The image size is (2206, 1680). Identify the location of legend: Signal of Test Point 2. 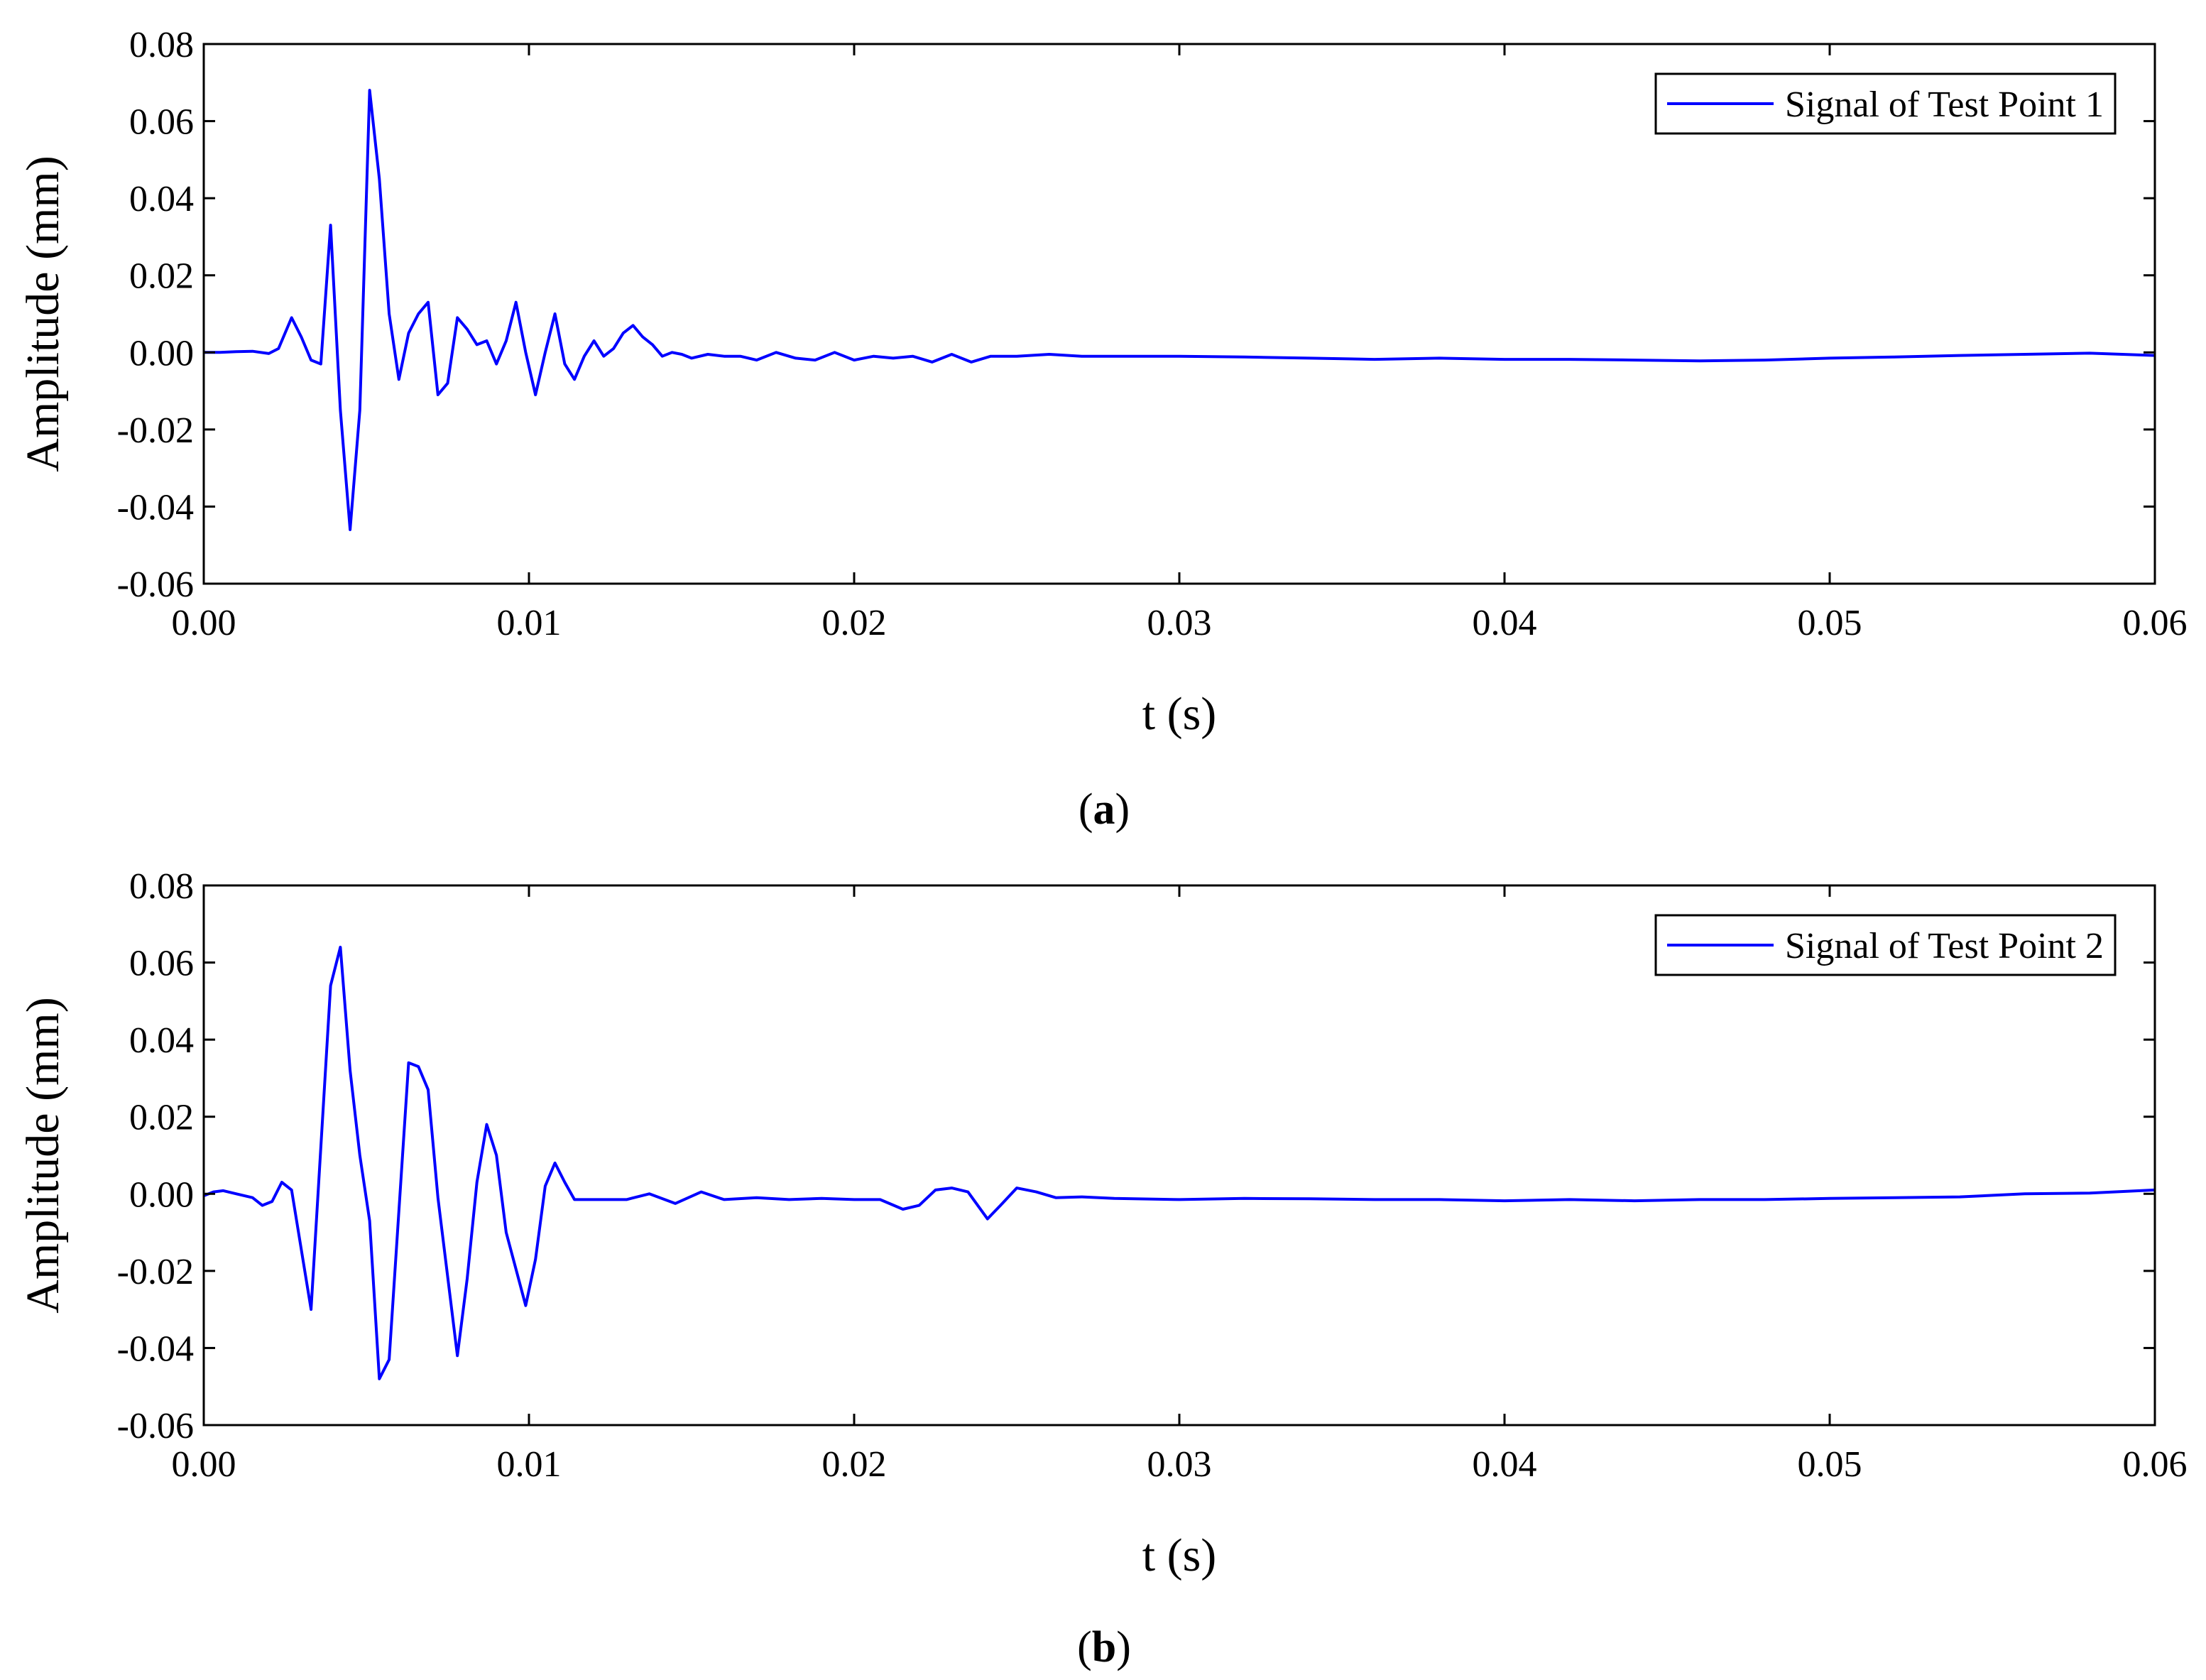
(1885, 945).